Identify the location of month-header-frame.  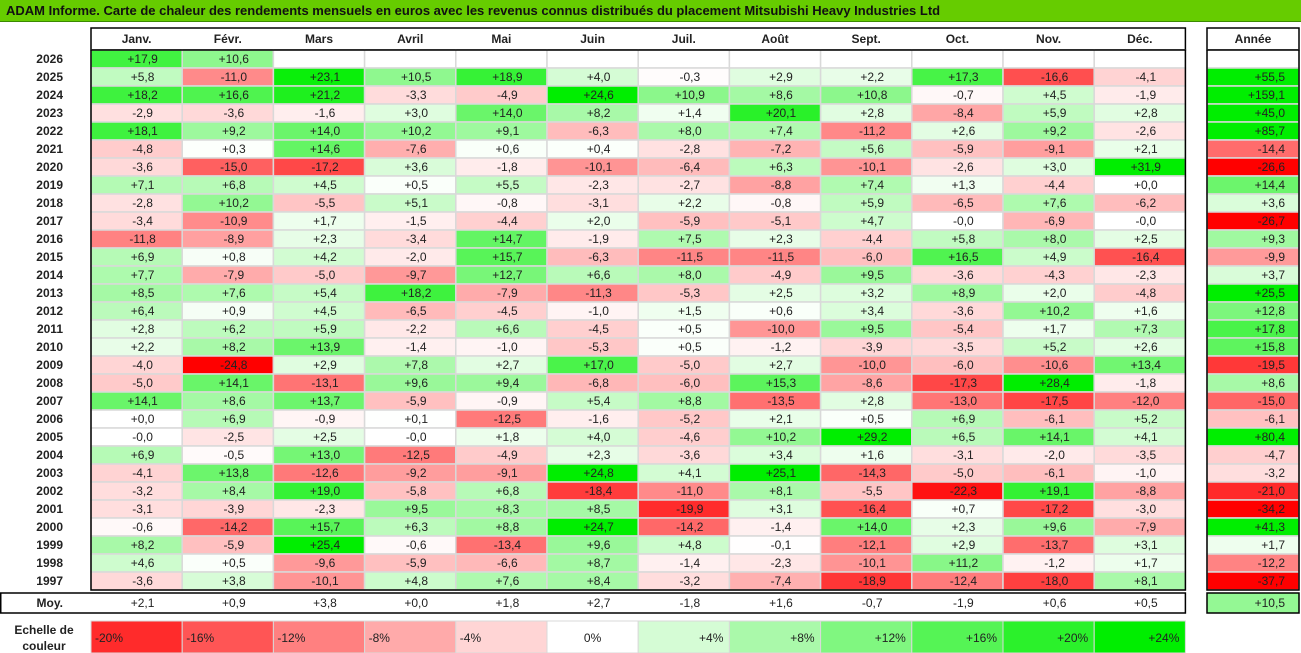
(638, 39).